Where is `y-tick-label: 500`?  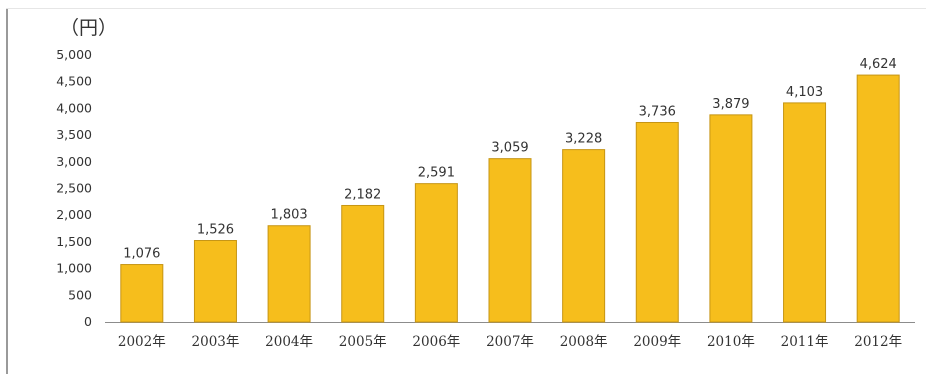 y-tick-label: 500 is located at coordinates (80, 294).